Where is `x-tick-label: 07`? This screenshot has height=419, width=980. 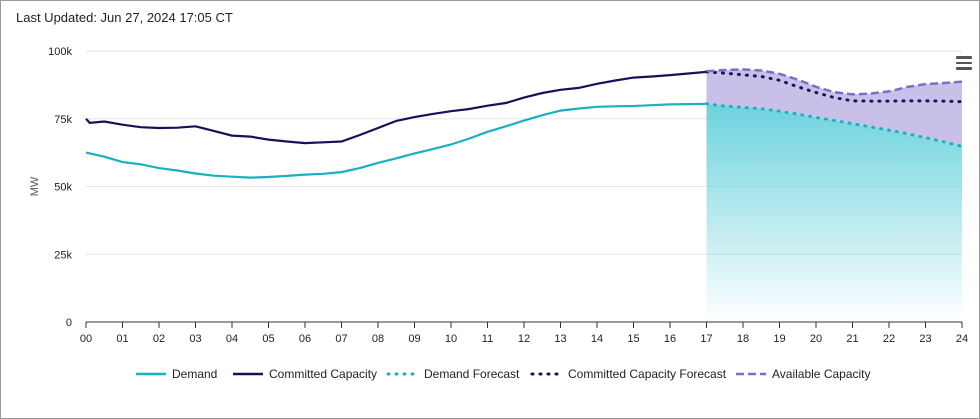
x-tick-label: 07 is located at coordinates (341, 339).